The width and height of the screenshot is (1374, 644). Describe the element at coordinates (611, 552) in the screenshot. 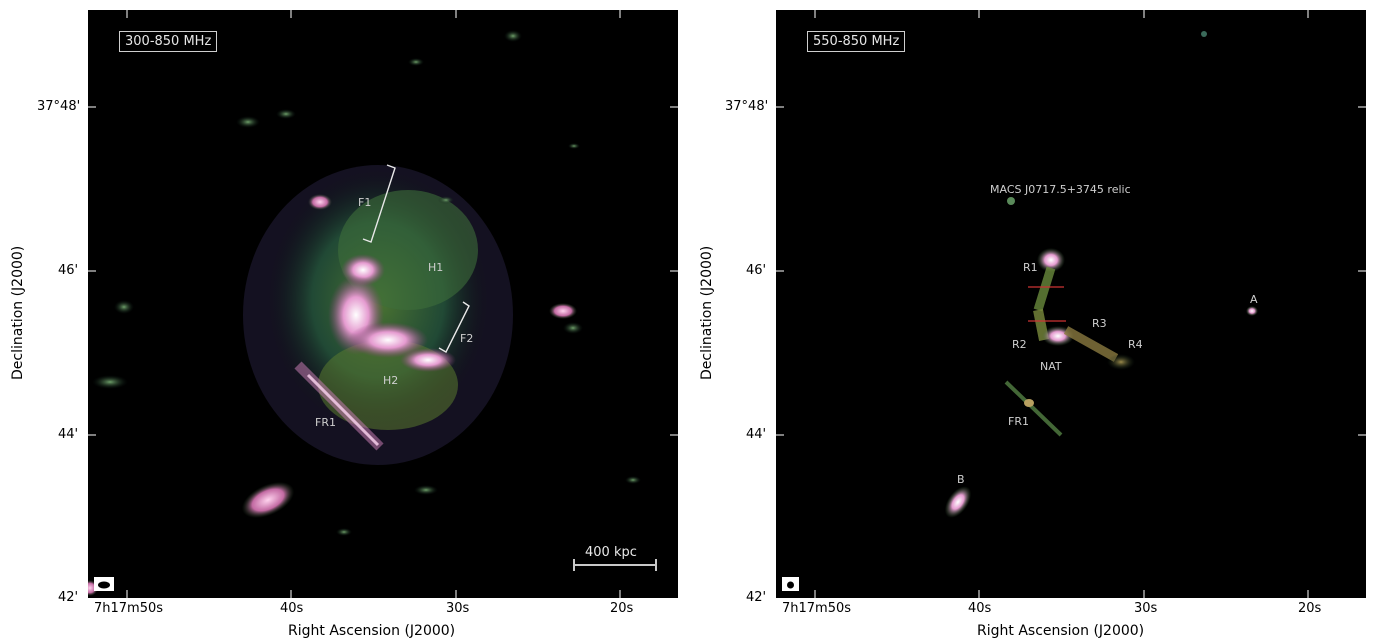

I see `scale-bar-label: 400 kpc` at that location.